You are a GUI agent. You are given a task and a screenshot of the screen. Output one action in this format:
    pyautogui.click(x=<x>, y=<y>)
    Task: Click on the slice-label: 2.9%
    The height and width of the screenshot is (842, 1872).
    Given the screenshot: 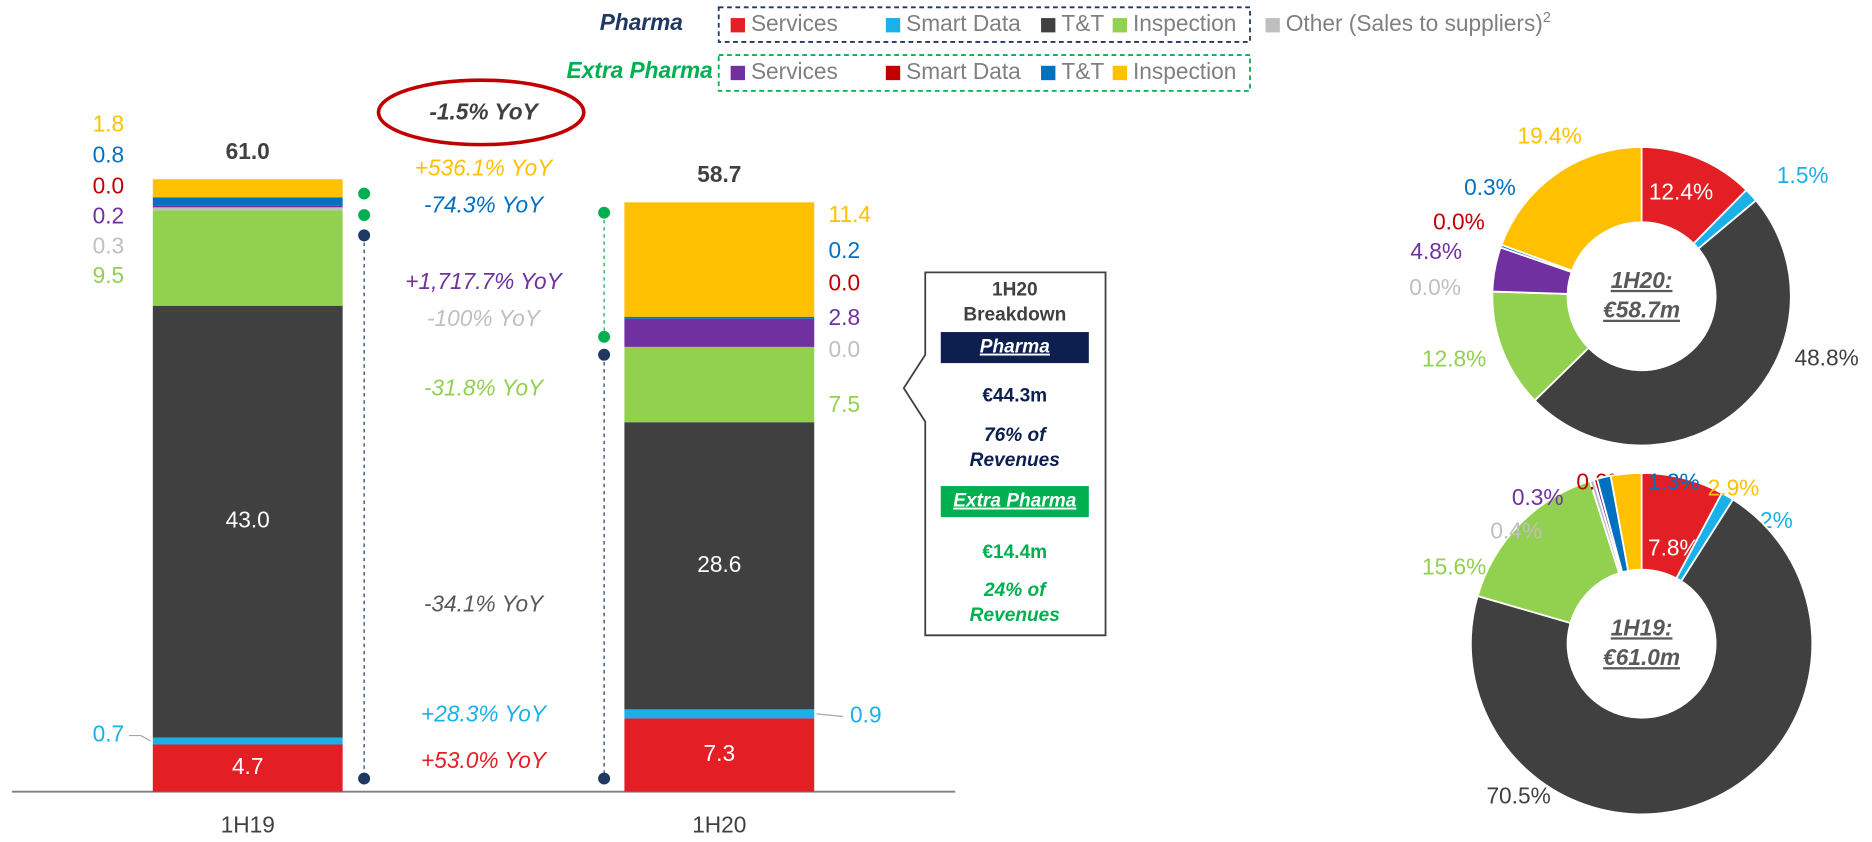 What is the action you would take?
    pyautogui.click(x=1734, y=488)
    